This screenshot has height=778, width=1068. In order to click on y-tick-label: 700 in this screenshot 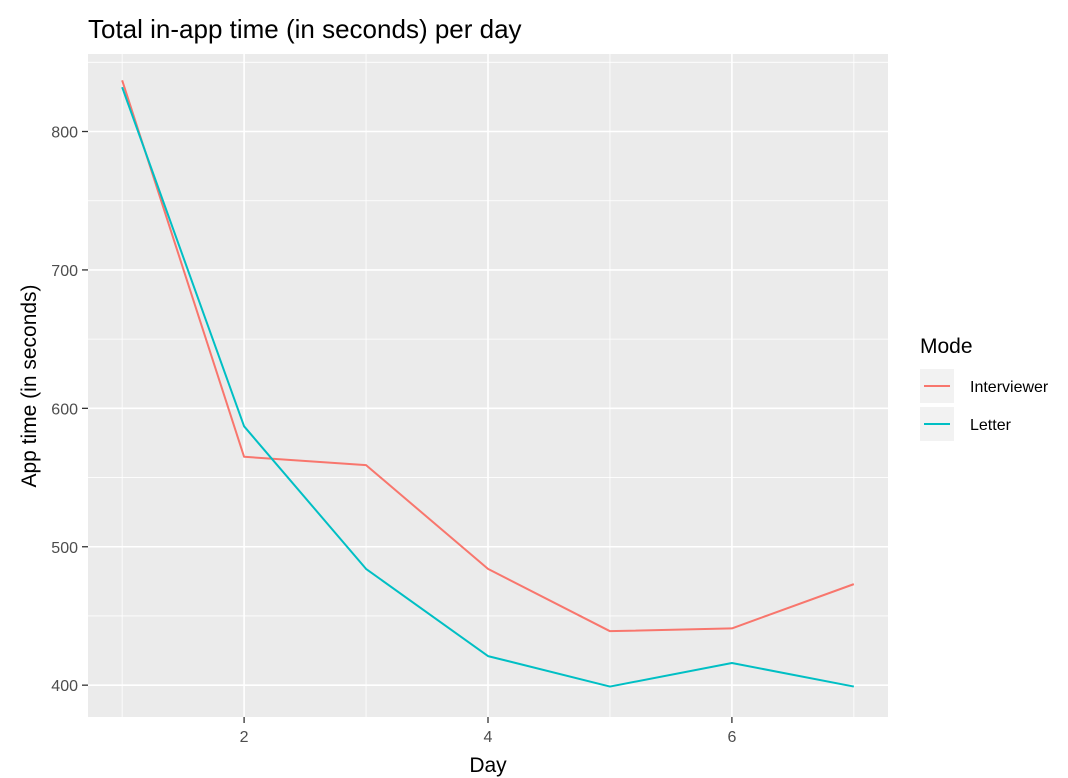, I will do `click(64, 271)`.